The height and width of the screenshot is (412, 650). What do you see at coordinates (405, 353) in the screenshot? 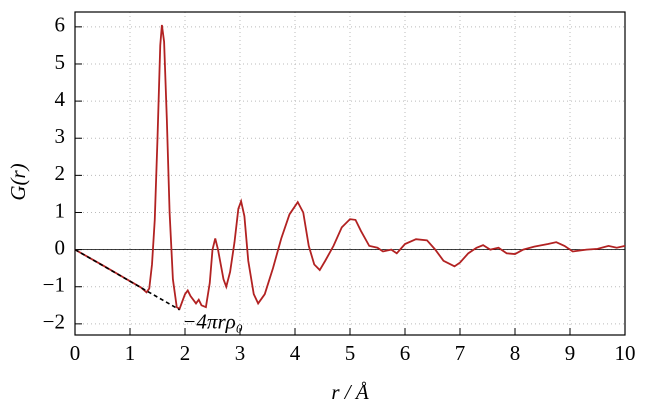
I see `x-tick-label: 6` at bounding box center [405, 353].